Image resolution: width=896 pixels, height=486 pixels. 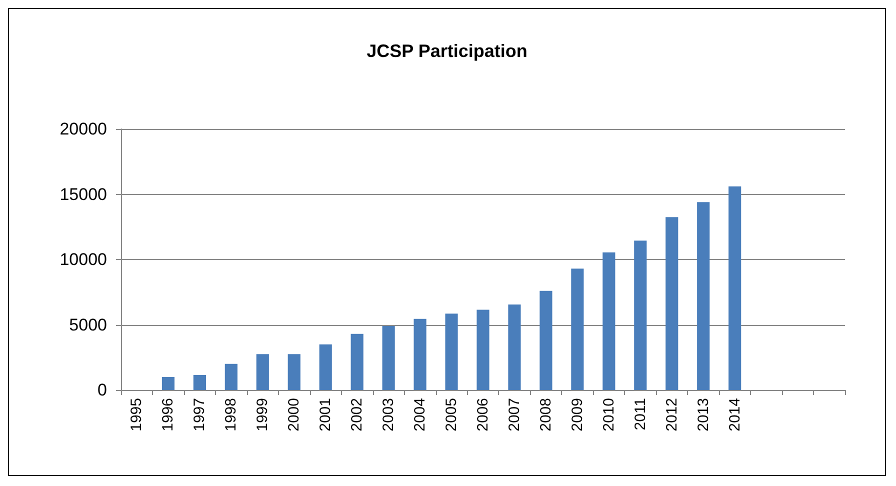 I want to click on x-tick-label: 2014, so click(x=735, y=415).